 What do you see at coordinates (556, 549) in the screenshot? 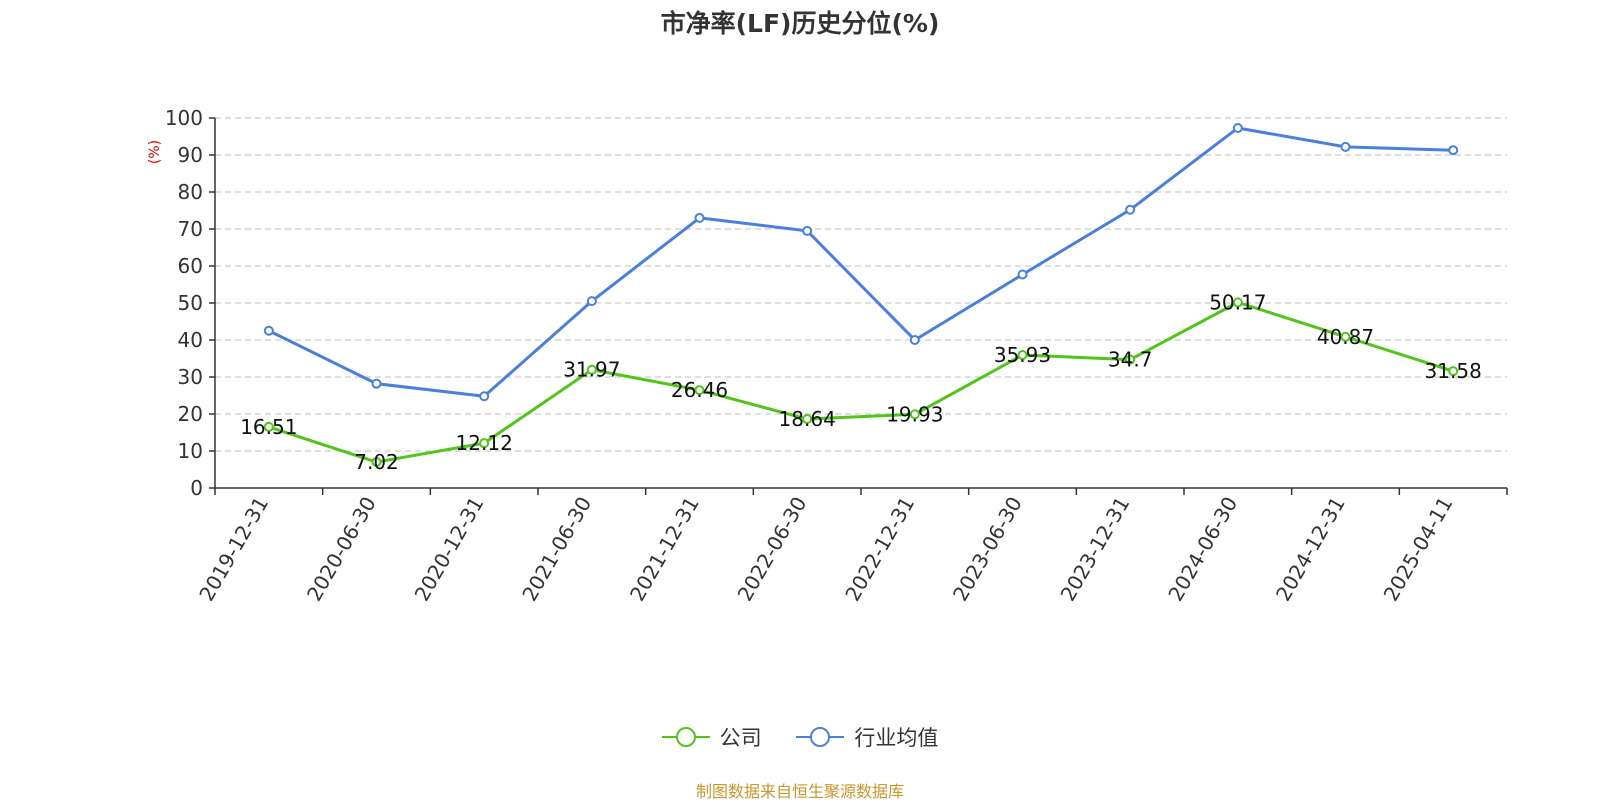
I see `x-tick-label: 2021-06-30` at bounding box center [556, 549].